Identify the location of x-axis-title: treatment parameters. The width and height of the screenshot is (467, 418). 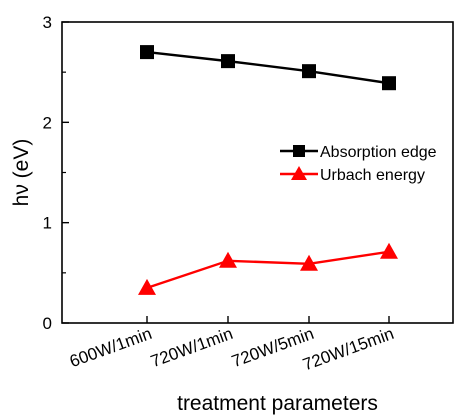
(277, 403).